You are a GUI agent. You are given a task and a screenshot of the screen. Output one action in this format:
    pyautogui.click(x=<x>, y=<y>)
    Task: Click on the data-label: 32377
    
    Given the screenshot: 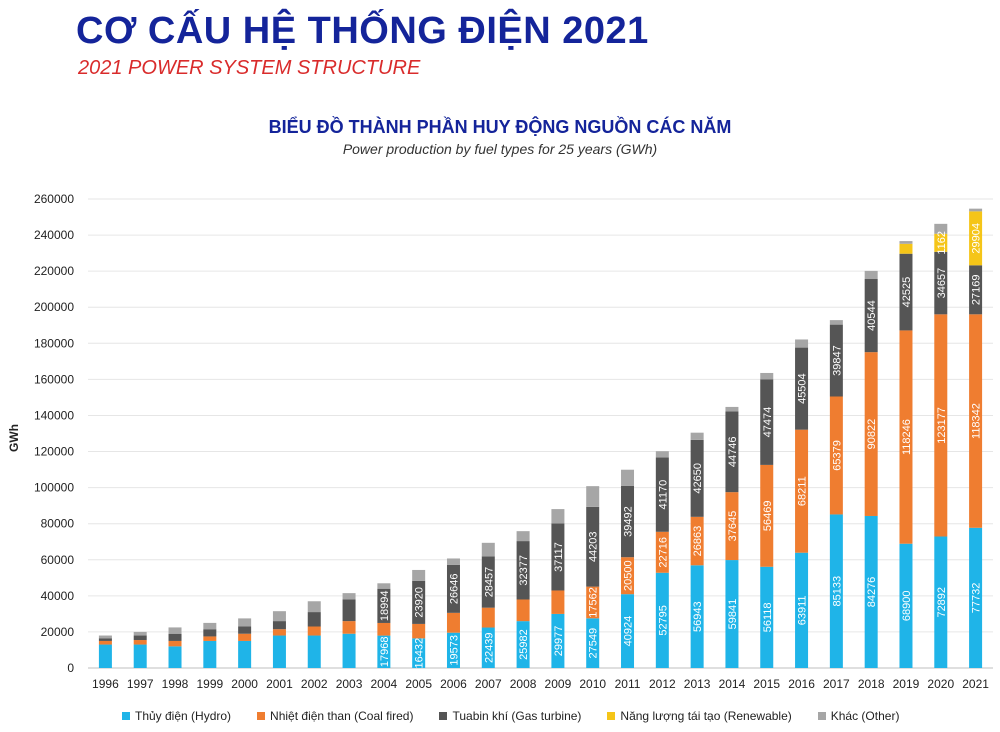 What is the action you would take?
    pyautogui.click(x=524, y=570)
    